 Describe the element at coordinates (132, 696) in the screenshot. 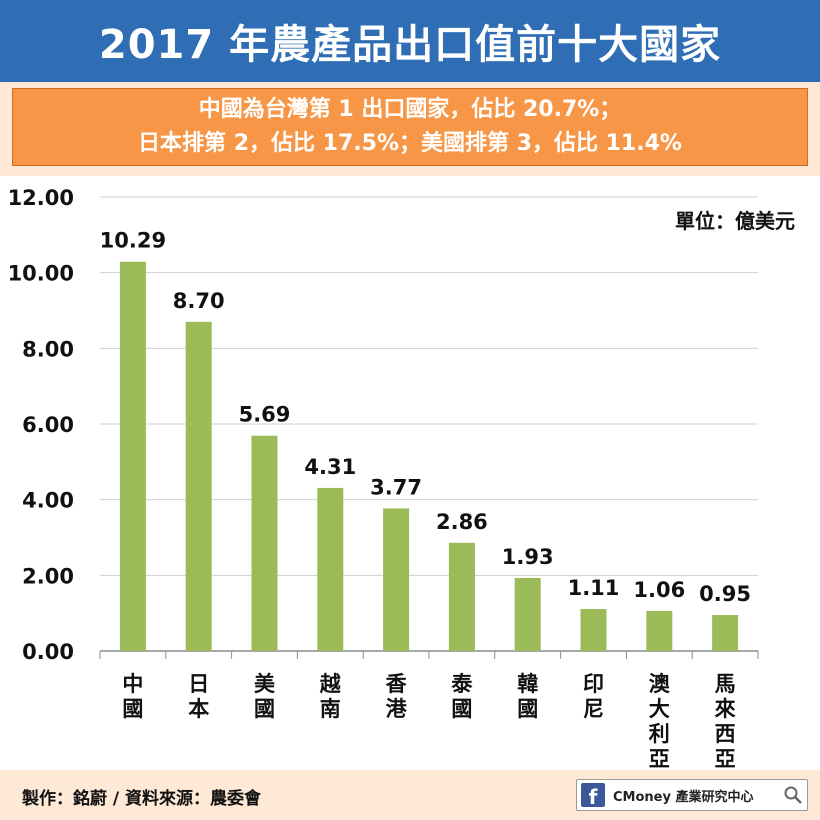

I see `x-category-label: 中國` at that location.